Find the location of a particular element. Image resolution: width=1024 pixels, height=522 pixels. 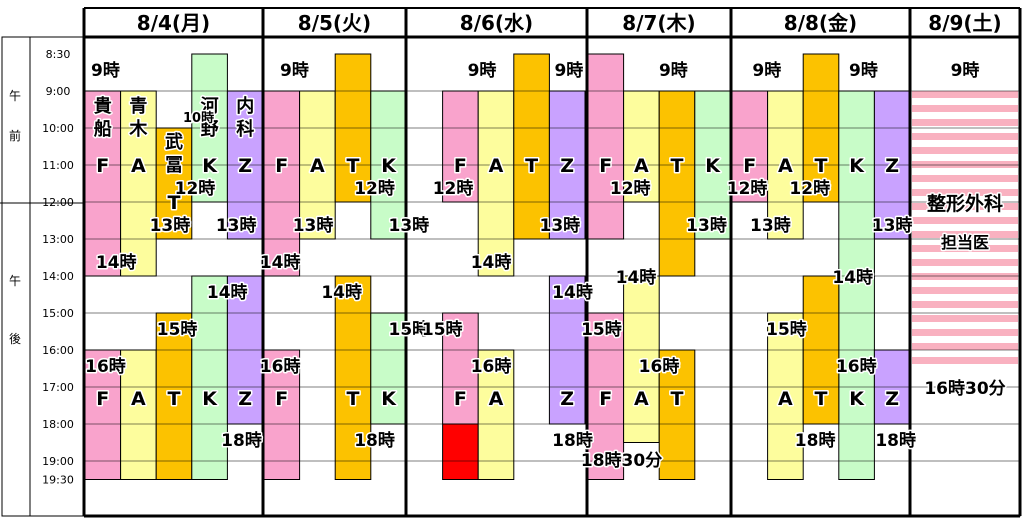

doctor-letter-14: F is located at coordinates (281, 399).